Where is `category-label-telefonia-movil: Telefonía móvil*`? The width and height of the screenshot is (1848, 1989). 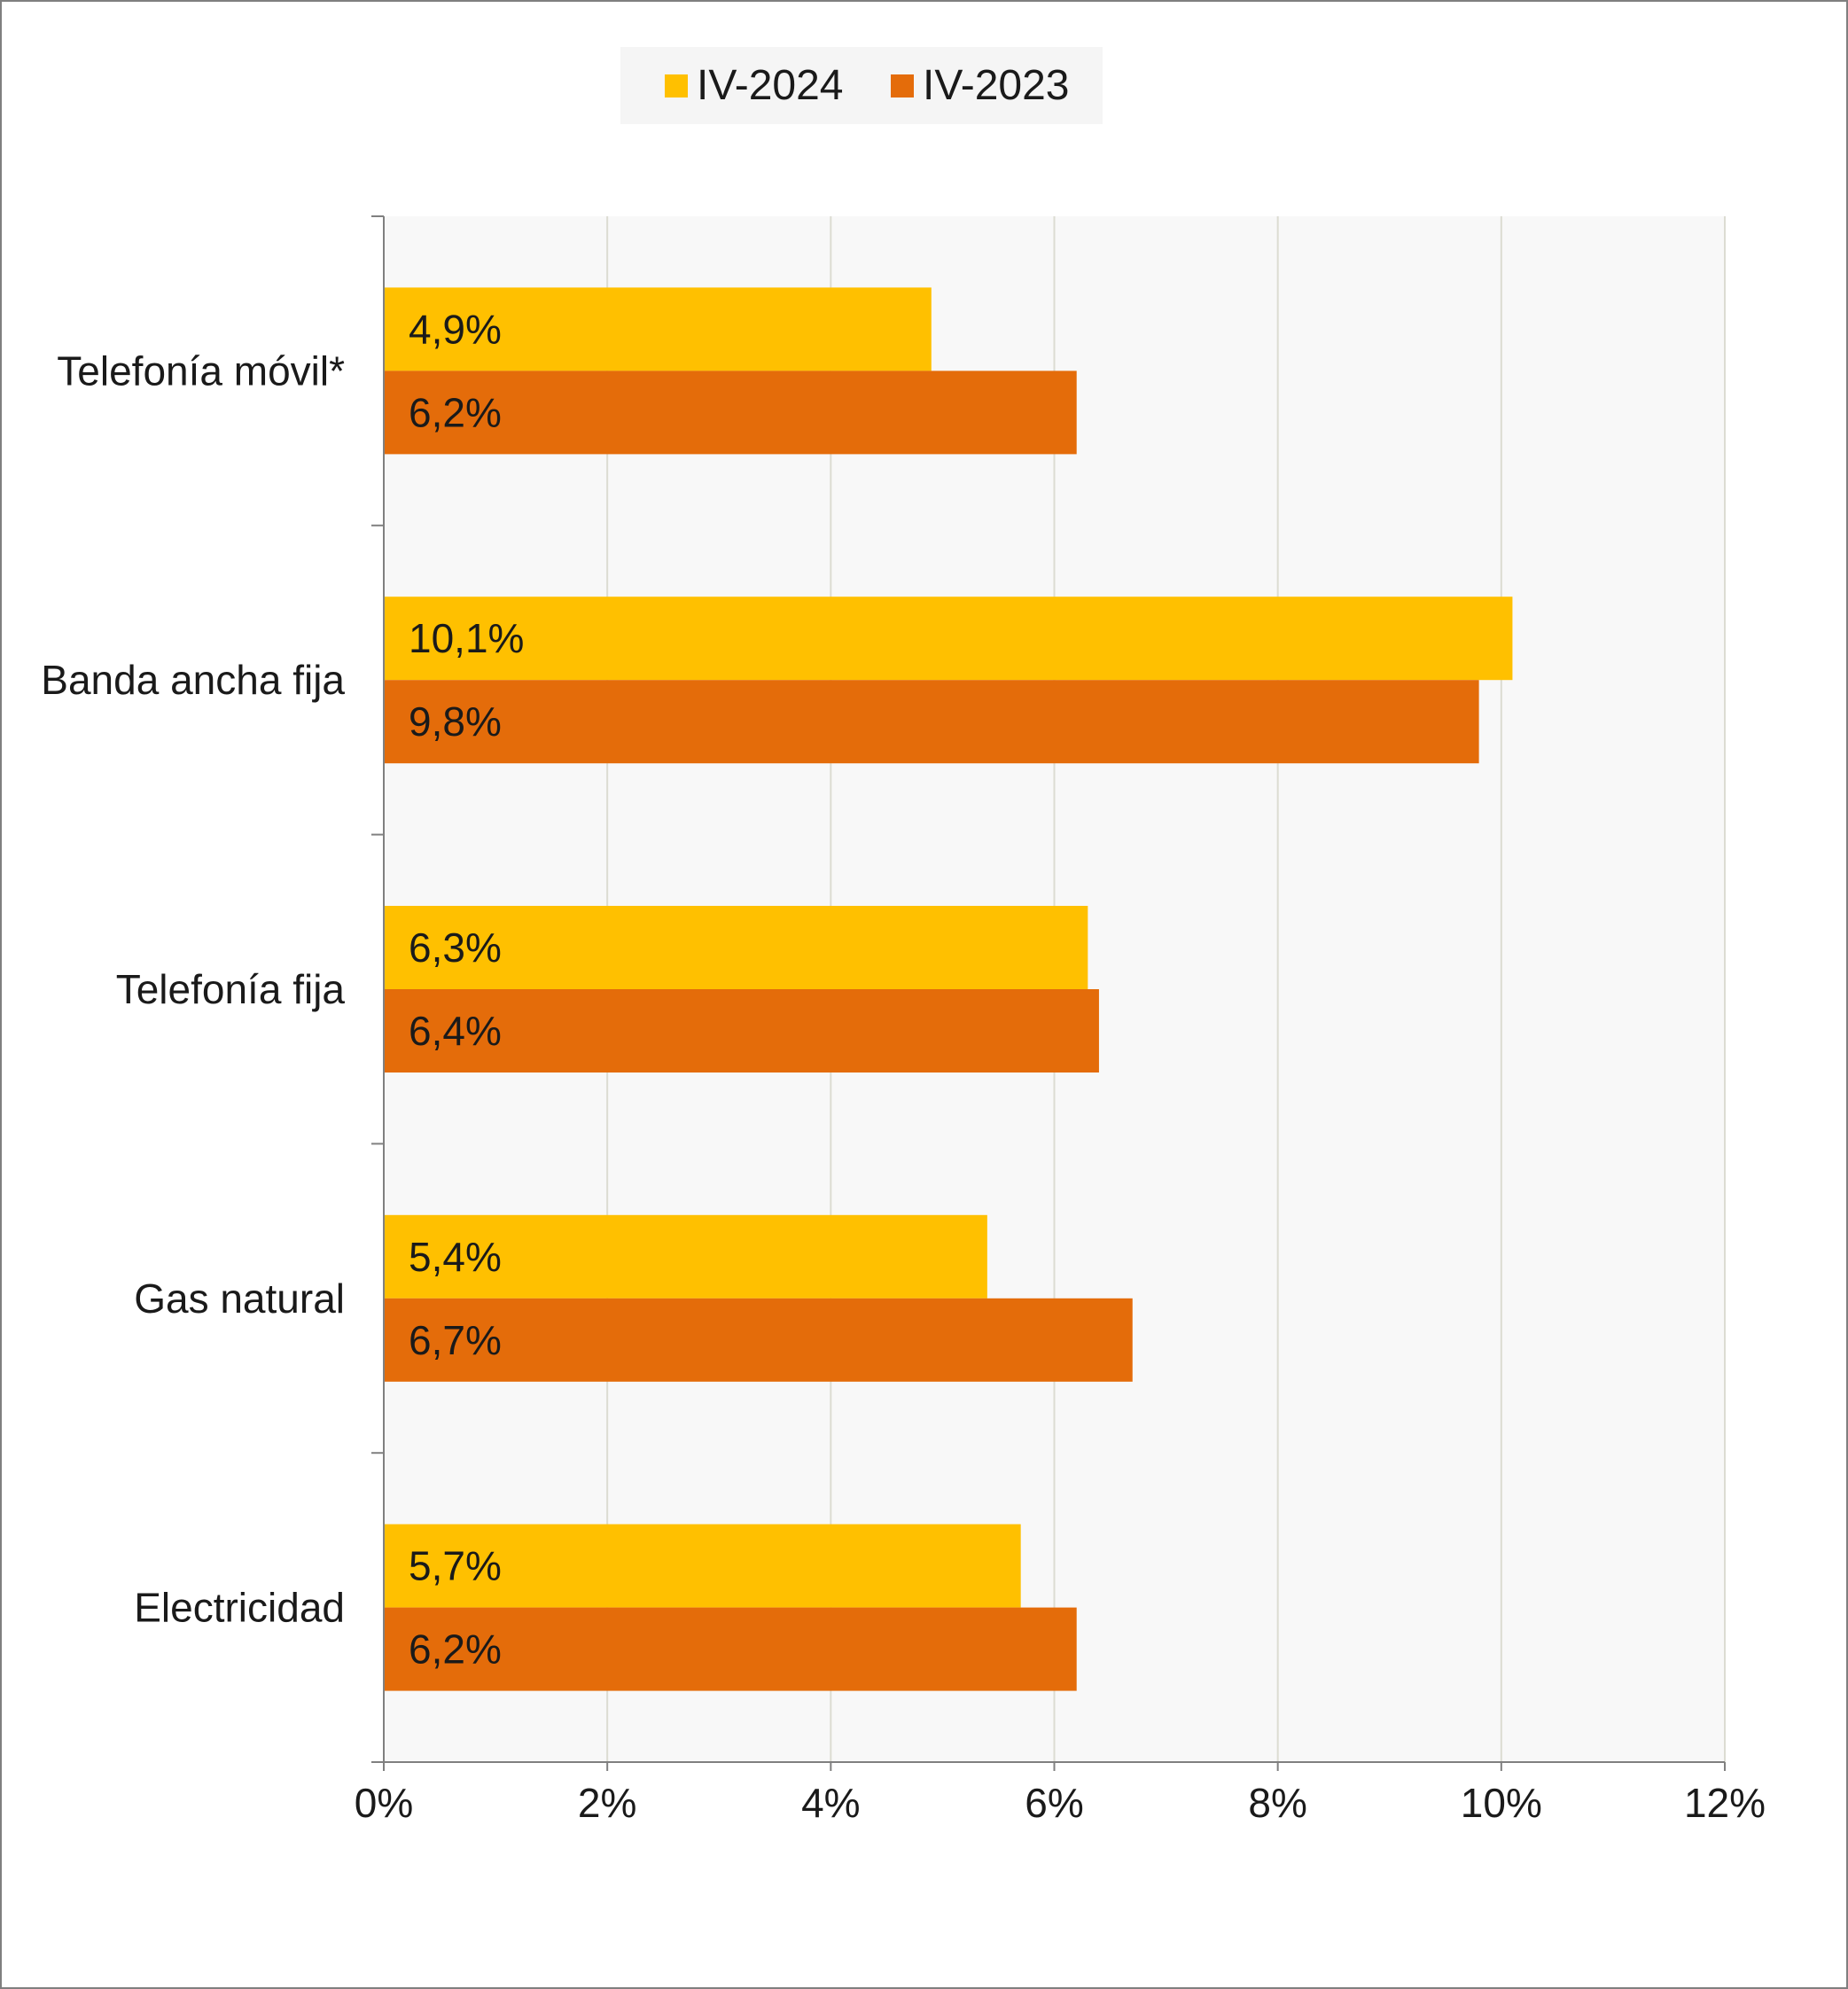
category-label-telefonia-movil: Telefonía móvil* is located at coordinates (201, 370).